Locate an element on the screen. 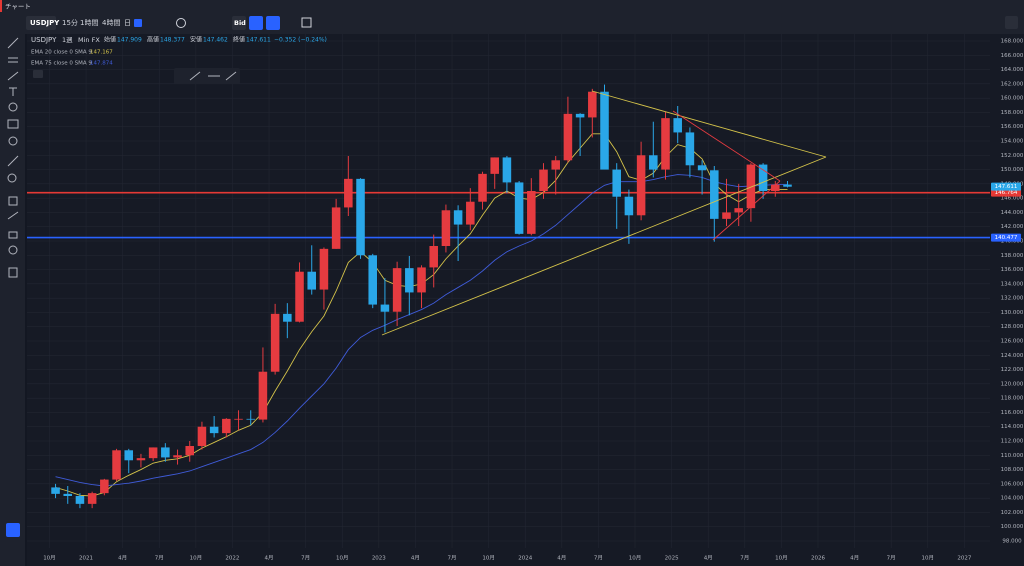 The height and width of the screenshot is (566, 1024). y-tick-label: 110.000 is located at coordinates (1012, 456).